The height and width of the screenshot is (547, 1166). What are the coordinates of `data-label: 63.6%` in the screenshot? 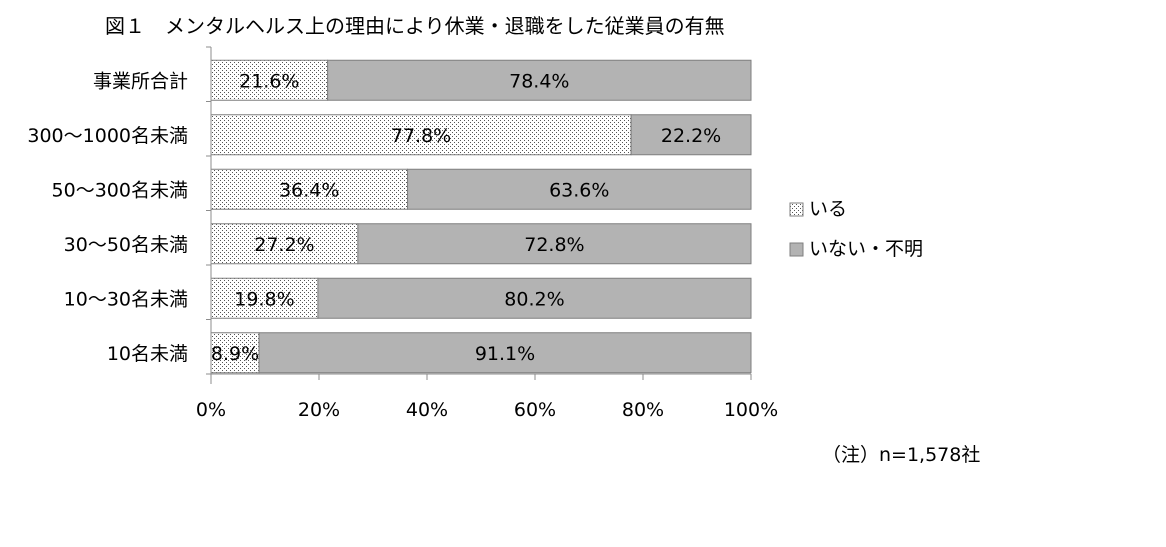 It's located at (579, 190).